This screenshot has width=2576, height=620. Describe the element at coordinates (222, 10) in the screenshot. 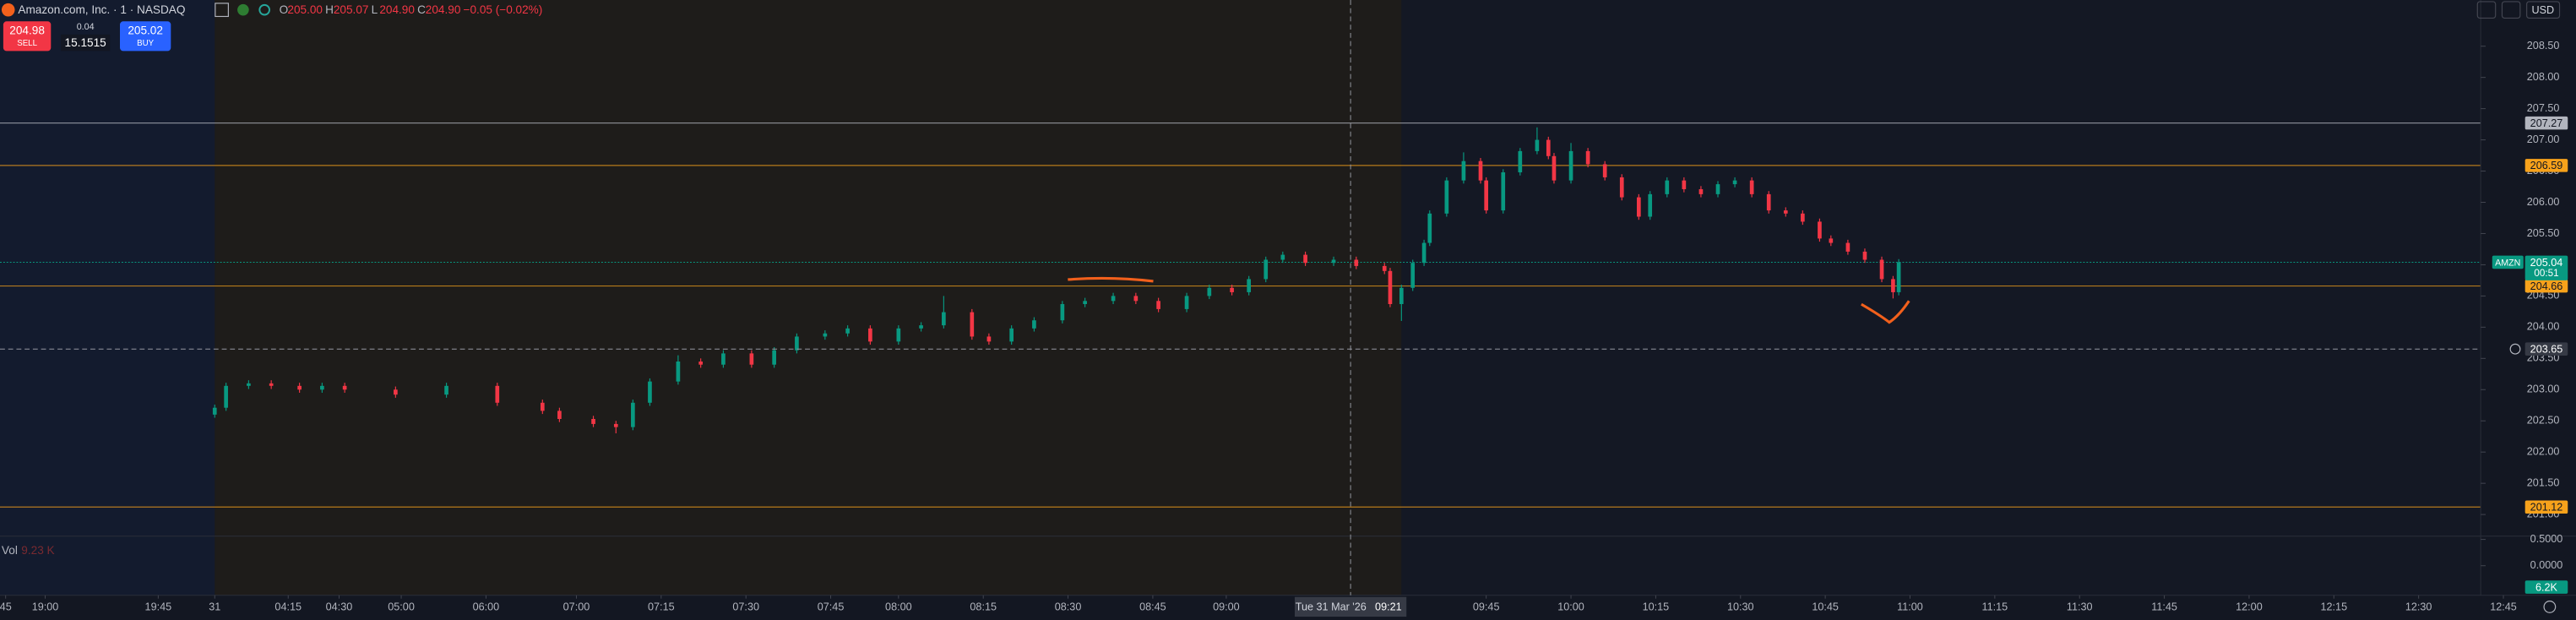

I see `flag-icon` at that location.